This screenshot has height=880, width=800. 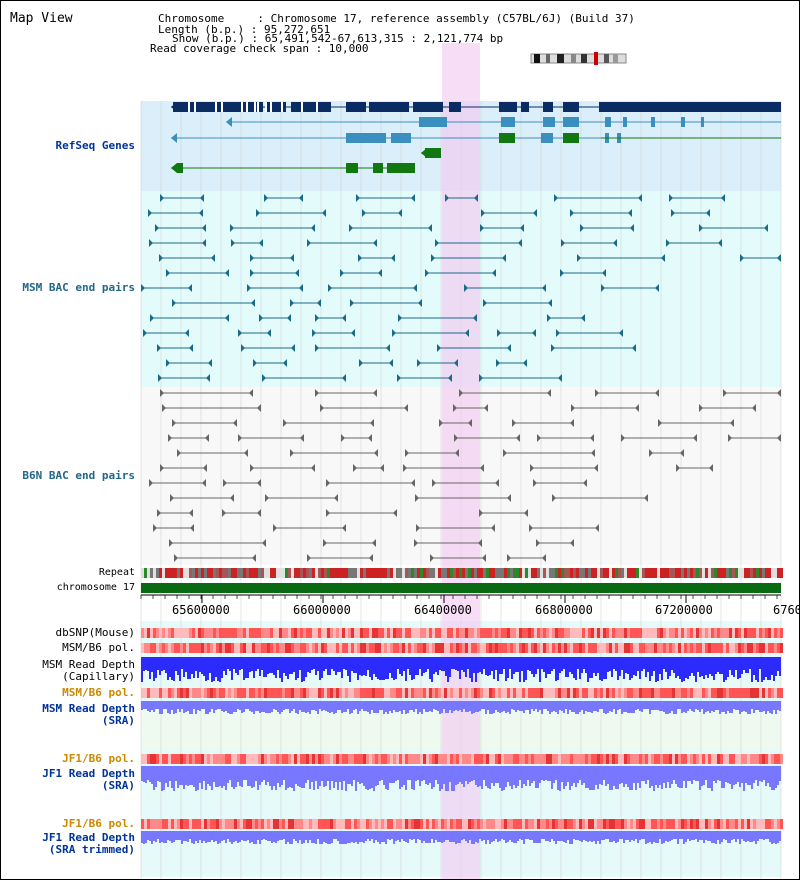 What do you see at coordinates (78, 475) in the screenshot?
I see `b6n-bac-label: B6N BAC end pairs` at bounding box center [78, 475].